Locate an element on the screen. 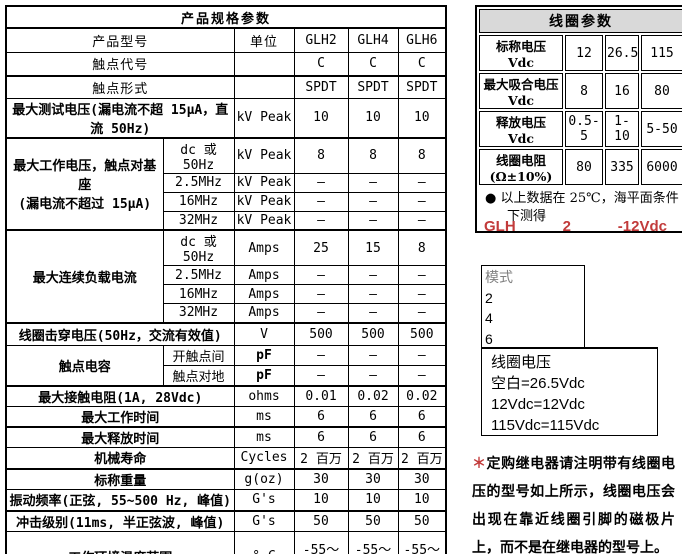 The width and height of the screenshot is (682, 554). spec-table-cell: 触点电容 is located at coordinates (84, 366).